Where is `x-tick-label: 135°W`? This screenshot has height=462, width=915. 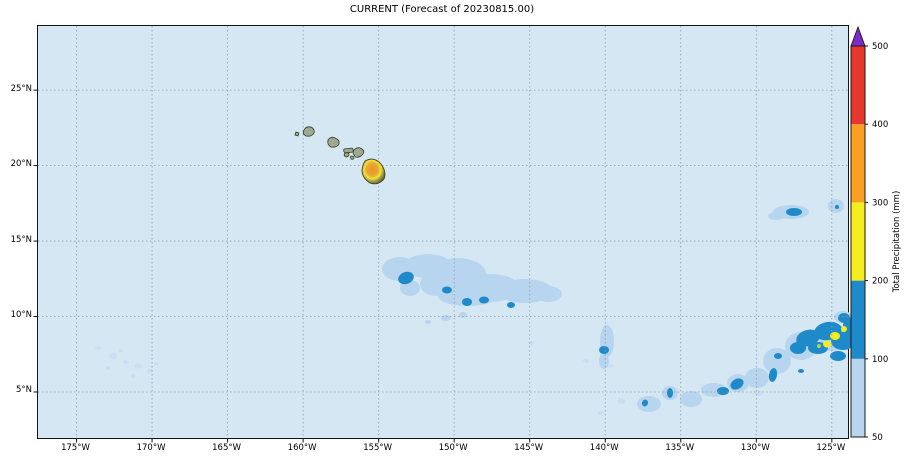 x-tick-label: 135°W is located at coordinates (680, 448).